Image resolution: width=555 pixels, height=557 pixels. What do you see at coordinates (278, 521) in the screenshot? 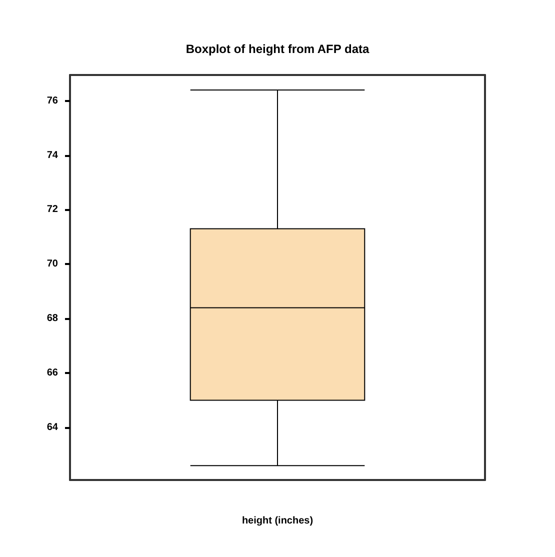
I see `x-axis-title: height (inches)` at bounding box center [278, 521].